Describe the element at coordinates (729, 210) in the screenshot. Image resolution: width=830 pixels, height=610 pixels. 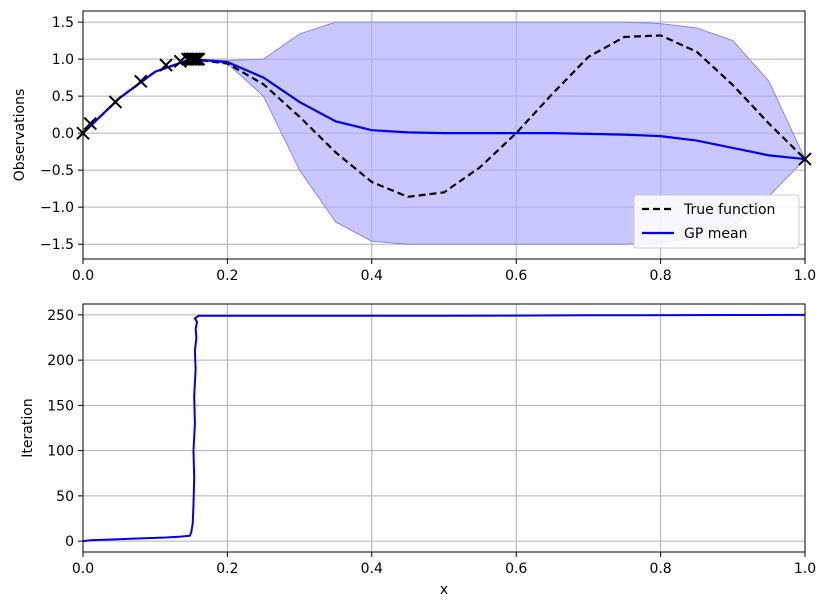
I see `legend-true-function-label: True function` at that location.